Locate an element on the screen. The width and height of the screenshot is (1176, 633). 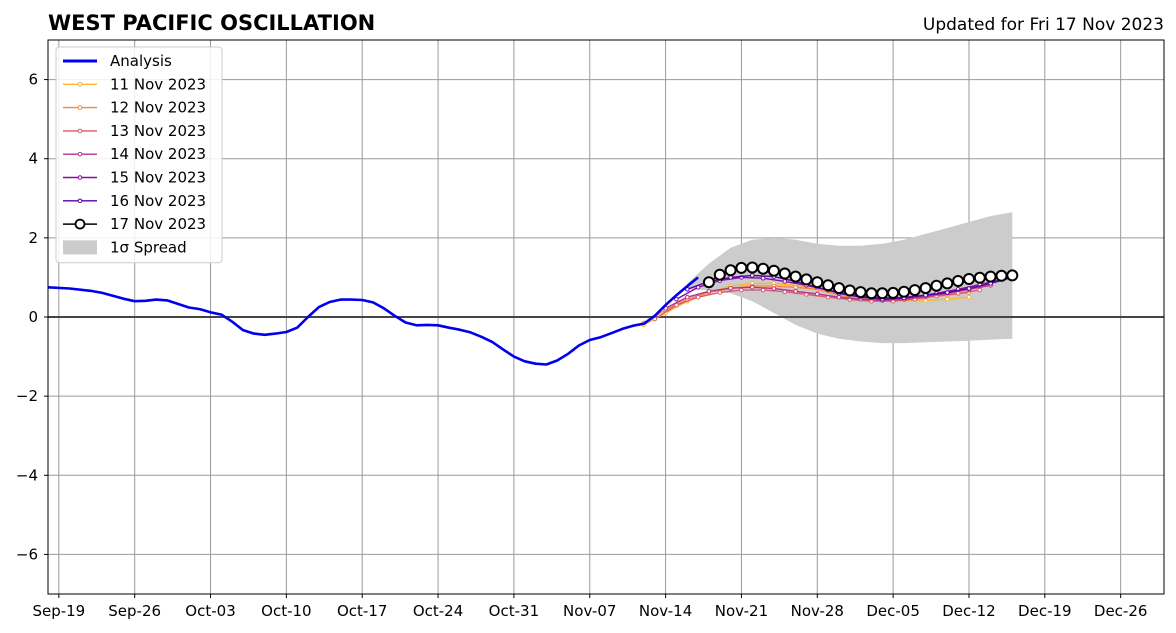
legend-item: 17 Nov 2023 is located at coordinates (134, 224).